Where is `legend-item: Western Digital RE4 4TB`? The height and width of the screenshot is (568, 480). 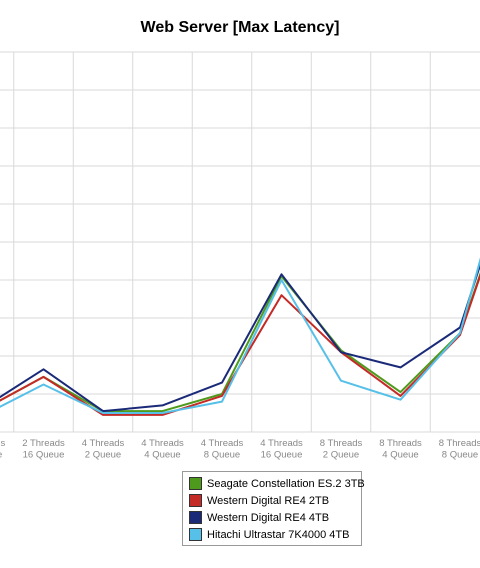 legend-item: Western Digital RE4 4TB is located at coordinates (272, 517).